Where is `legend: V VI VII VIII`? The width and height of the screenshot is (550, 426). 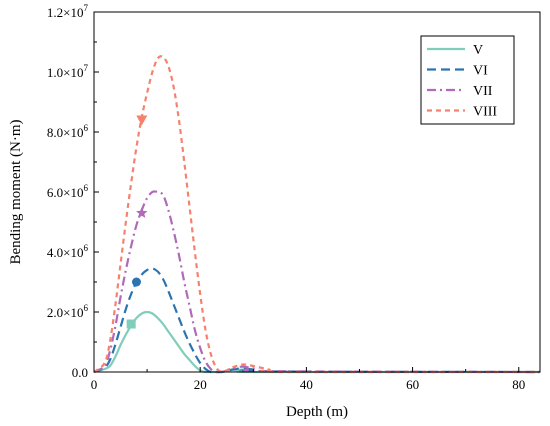 legend: V VI VII VIII is located at coordinates (467, 80).